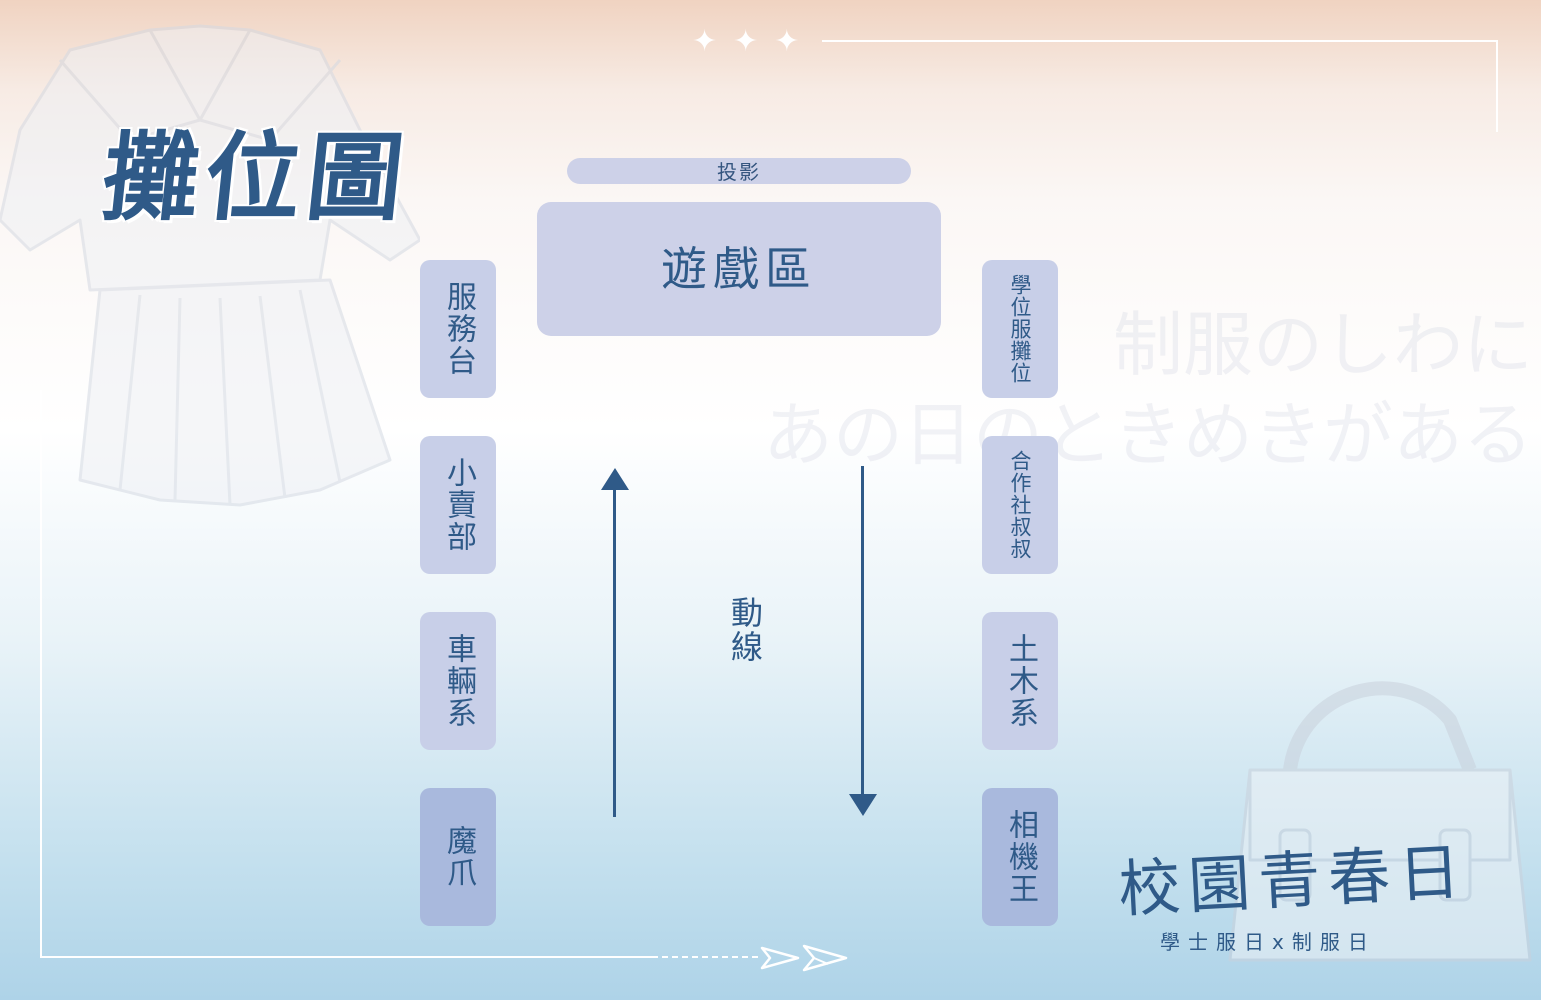 The image size is (1541, 1000). I want to click on frame-line-top, so click(1160, 41).